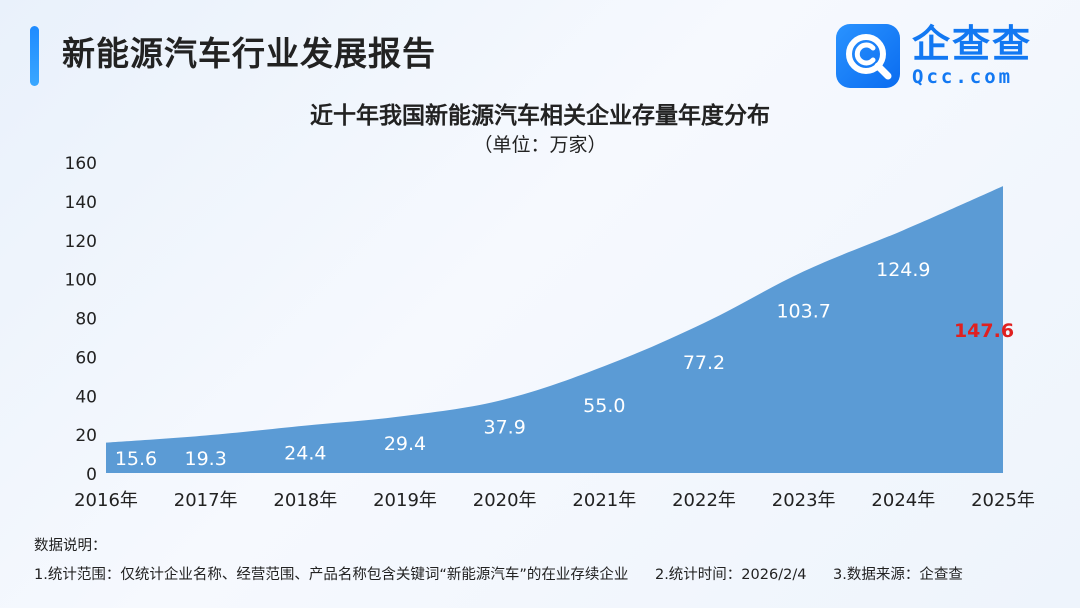 This screenshot has width=1080, height=608. What do you see at coordinates (81, 164) in the screenshot?
I see `y-tick-label: 160` at bounding box center [81, 164].